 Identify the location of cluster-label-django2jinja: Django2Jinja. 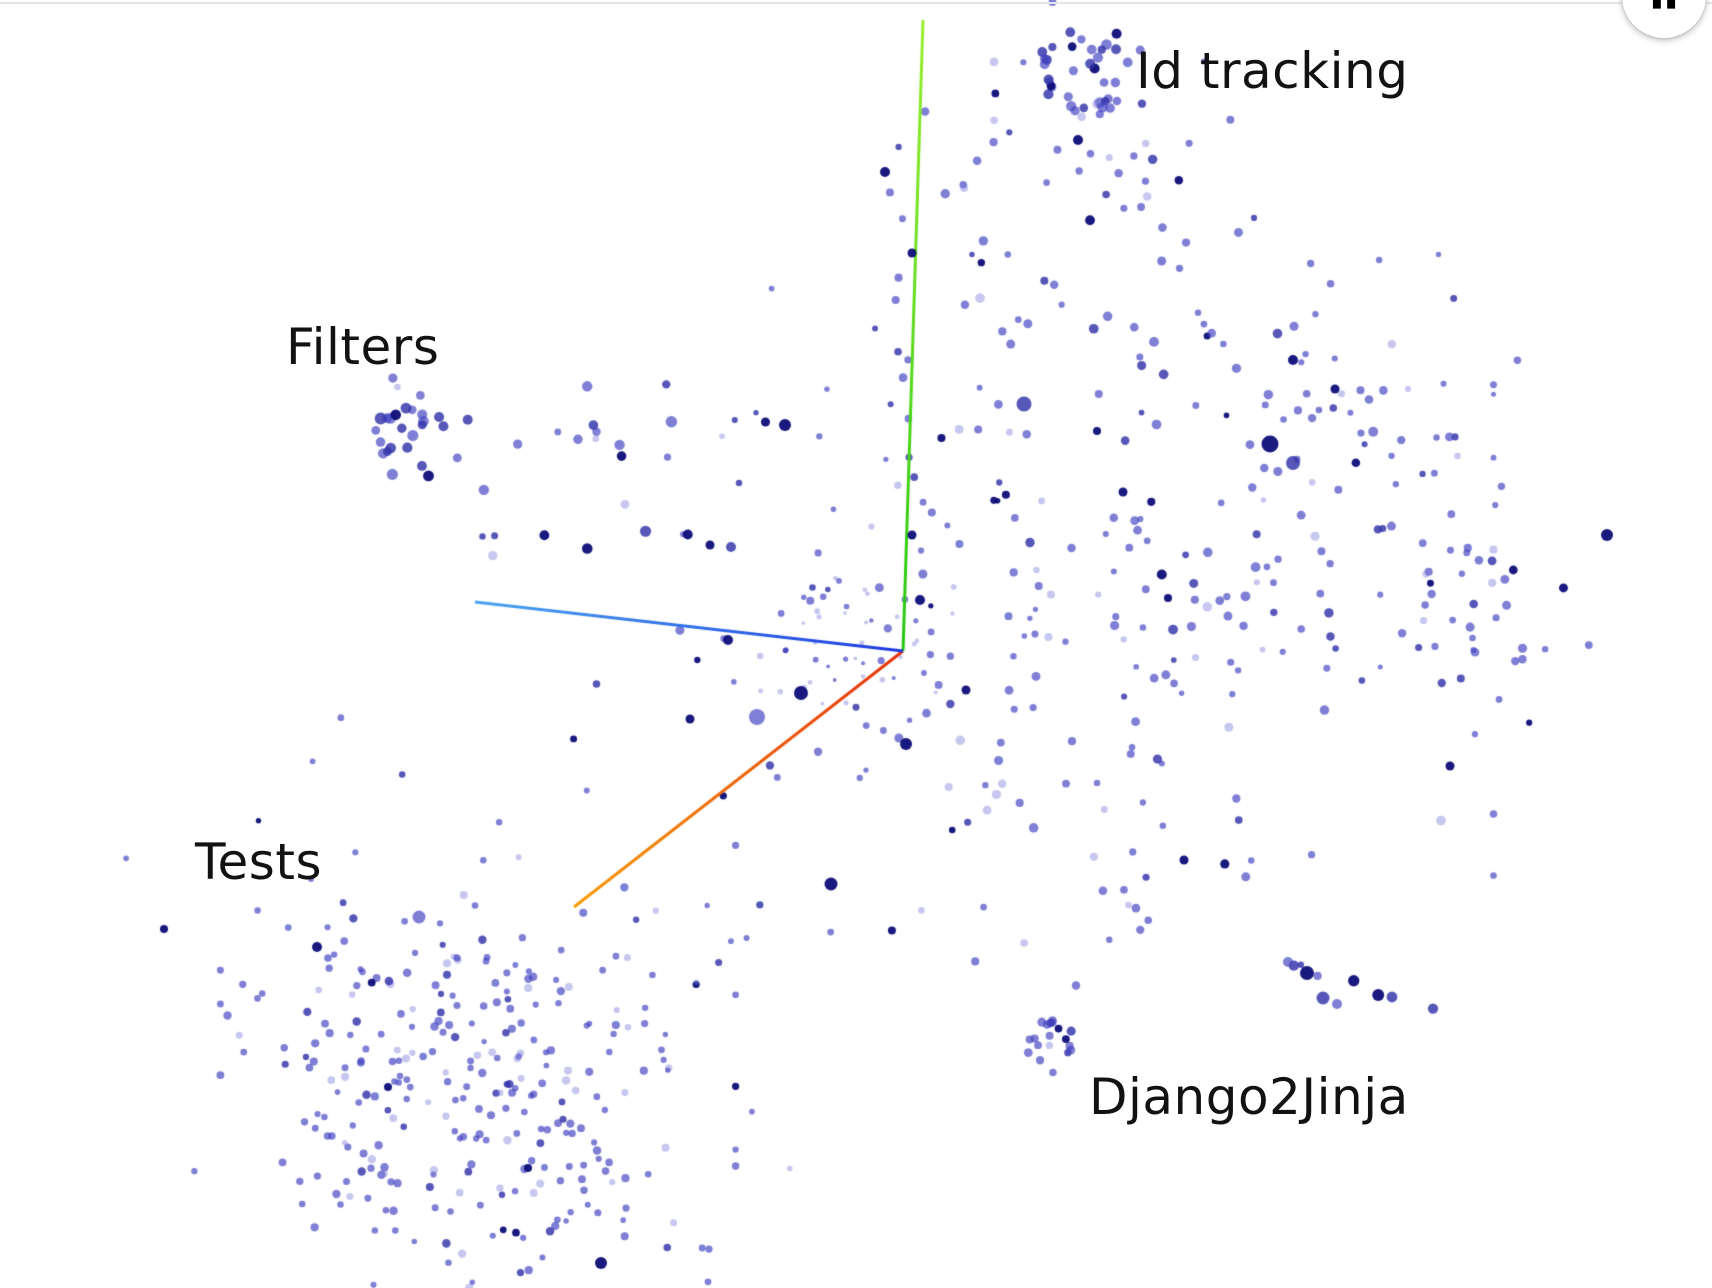
(1249, 1097).